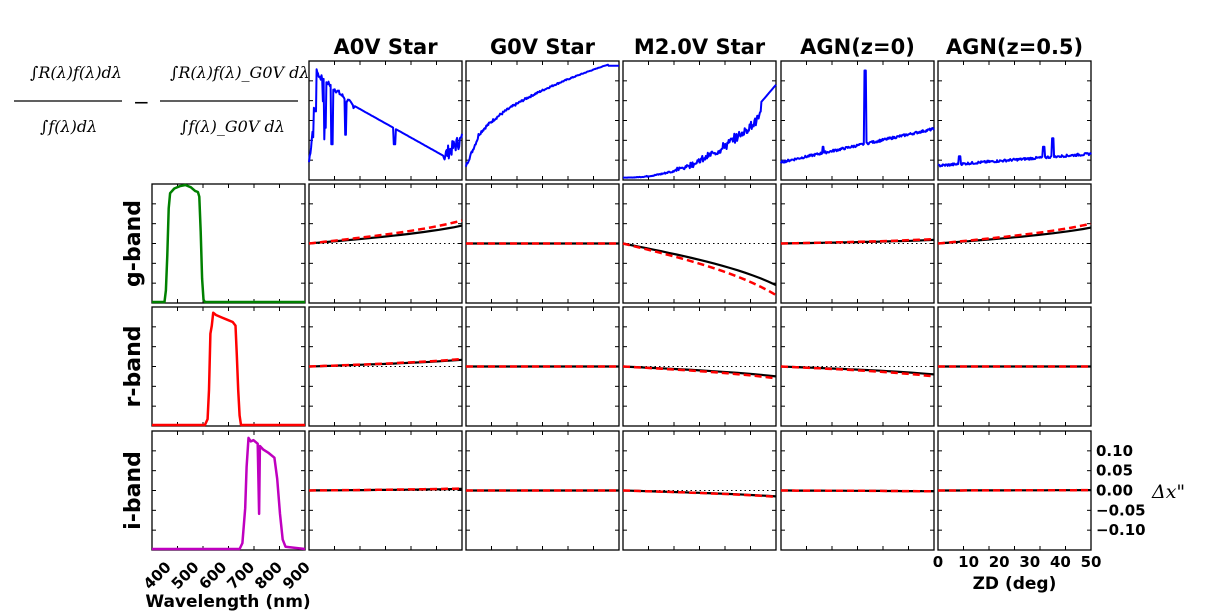 The height and width of the screenshot is (612, 1212). I want to click on dcr-panel-agn-z-0-r-band-approximation-line, so click(857, 371).